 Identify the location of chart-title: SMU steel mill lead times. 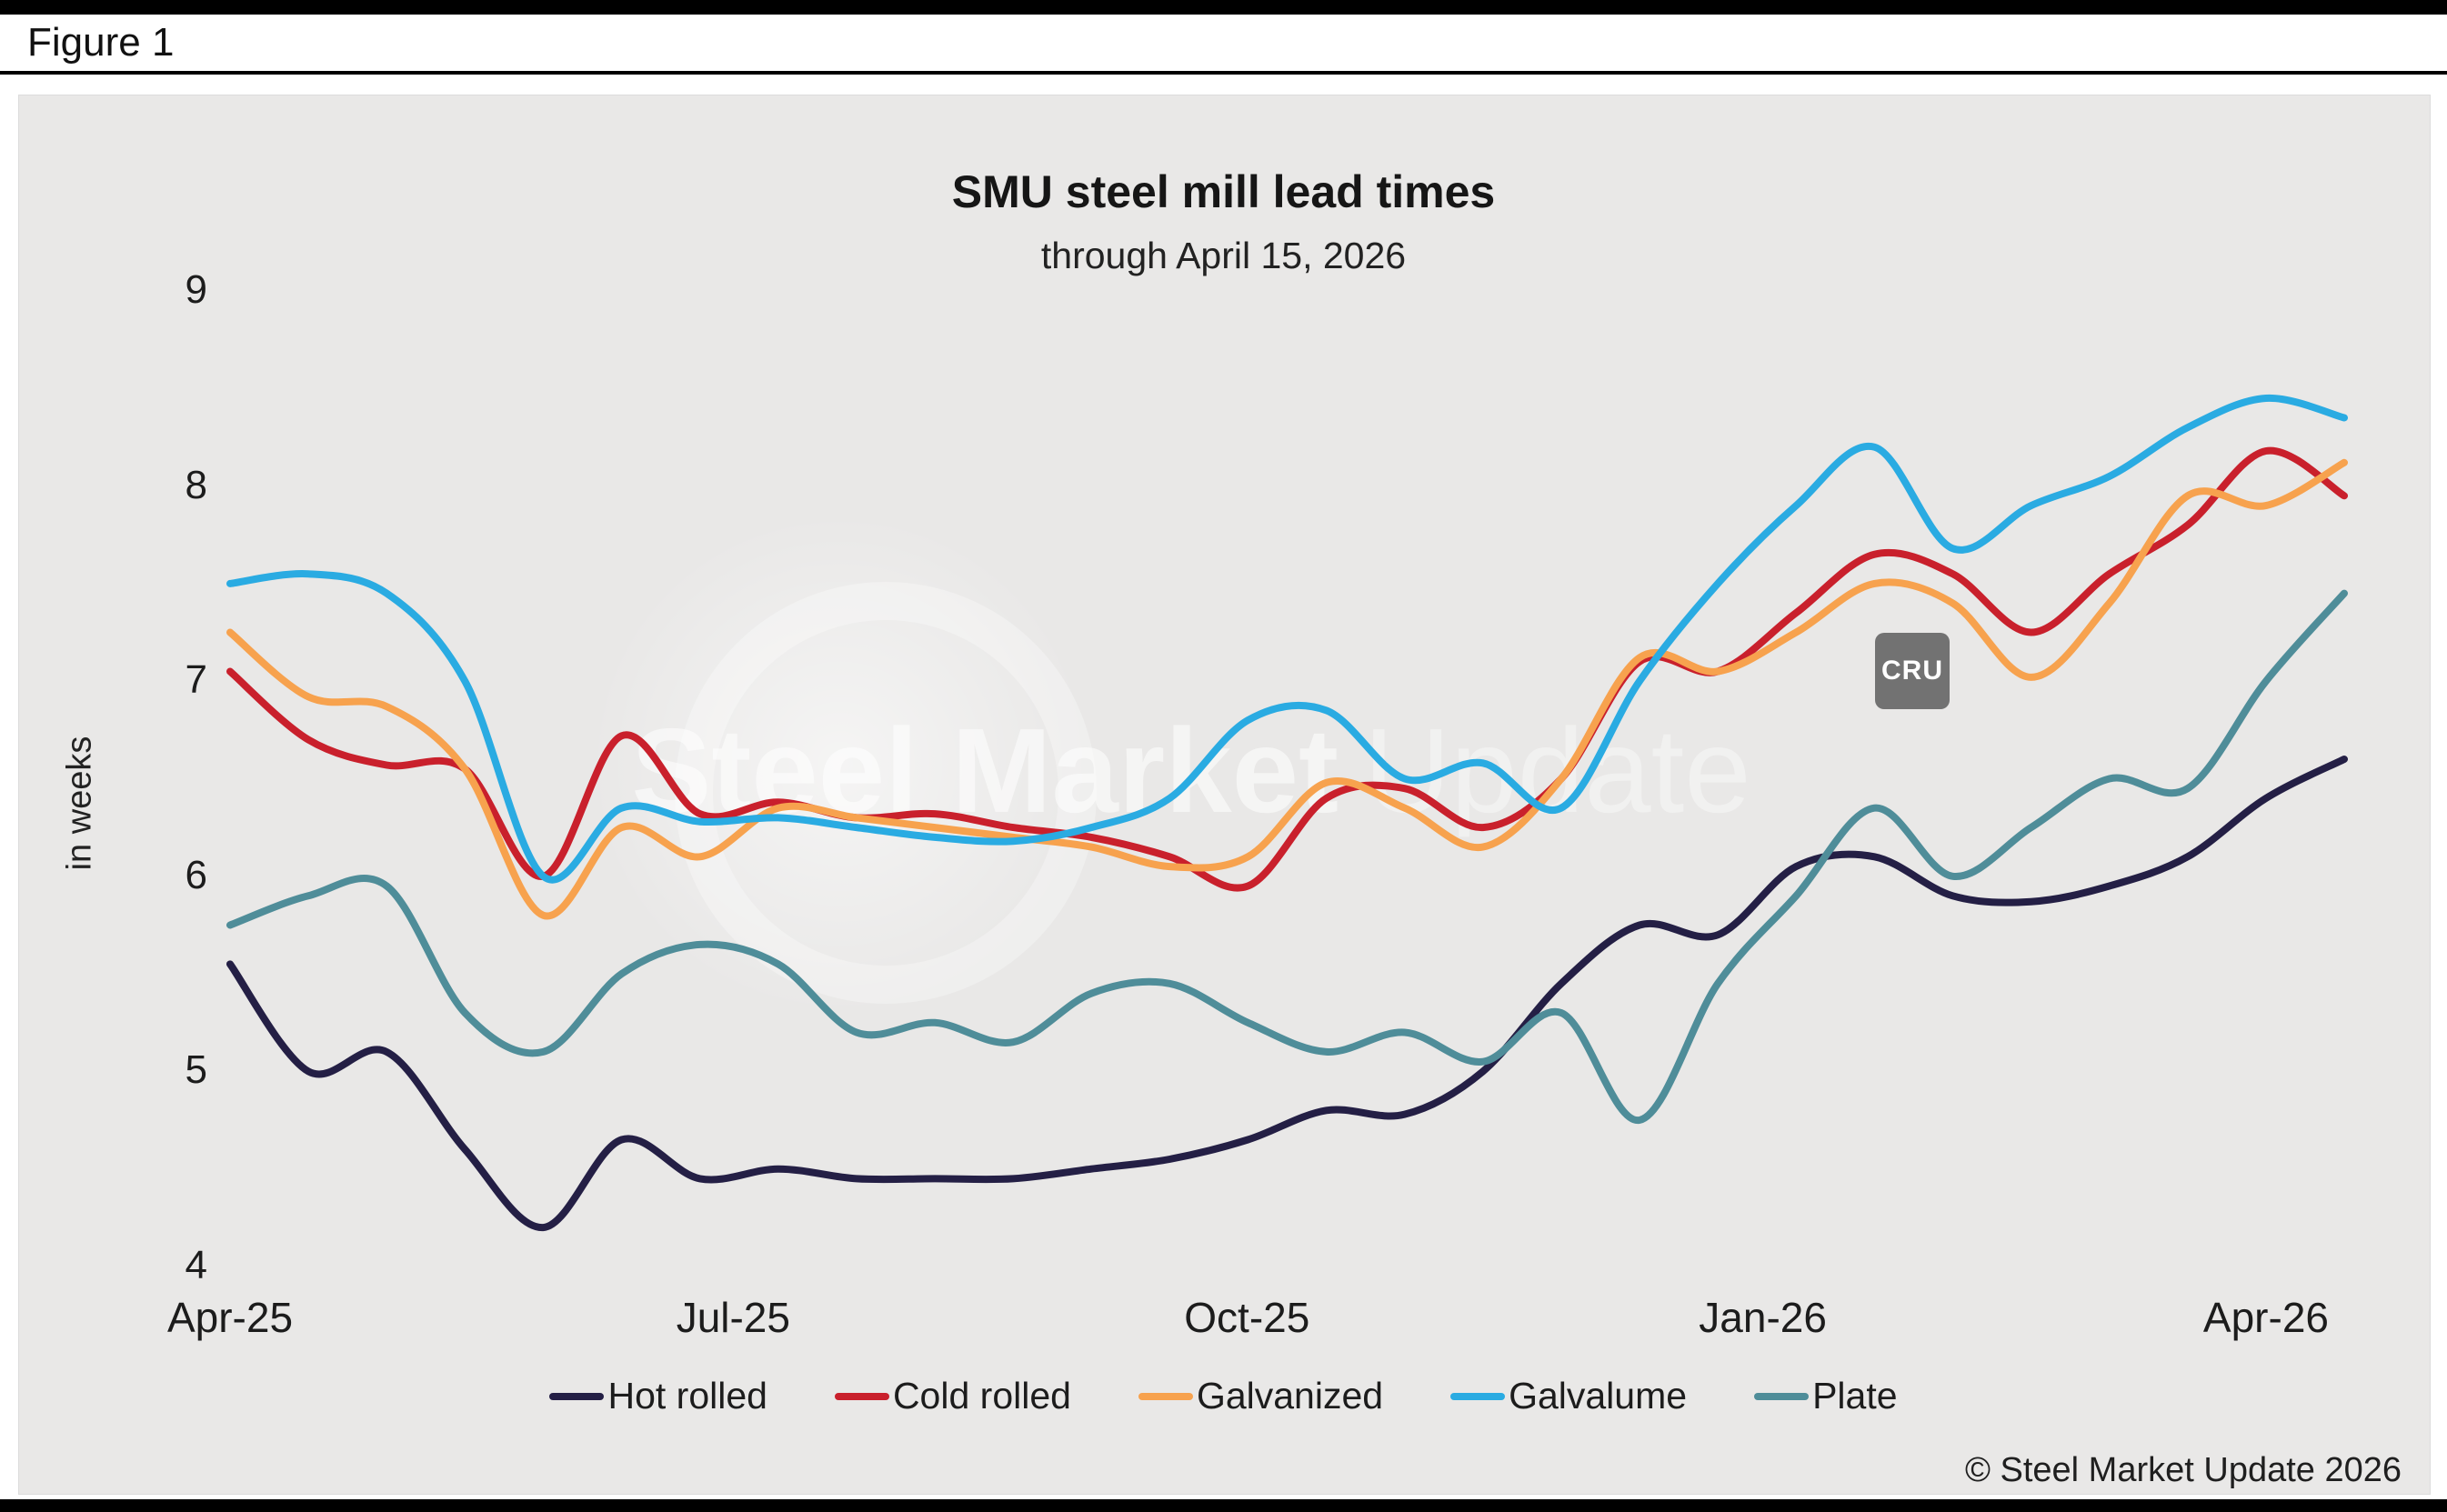
(1224, 191).